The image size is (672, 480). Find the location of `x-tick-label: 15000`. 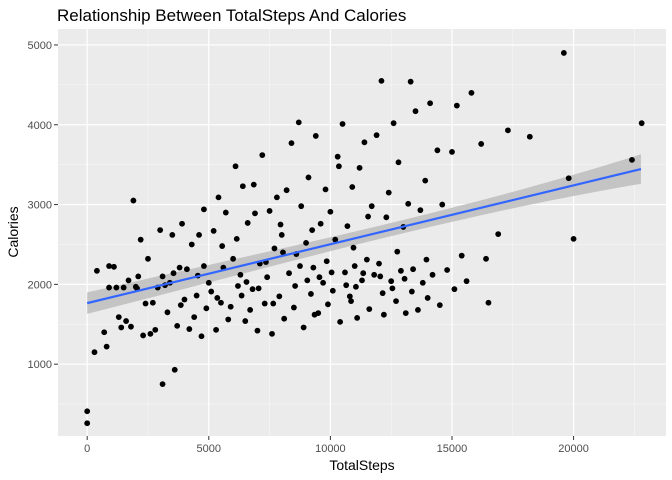

x-tick-label: 15000 is located at coordinates (452, 449).